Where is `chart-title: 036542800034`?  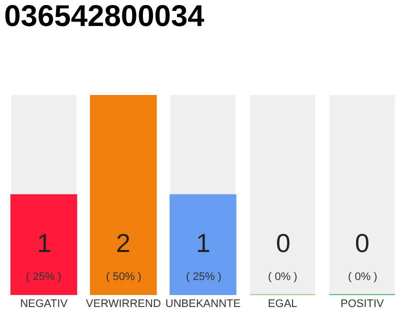 chart-title: 036542800034 is located at coordinates (104, 16).